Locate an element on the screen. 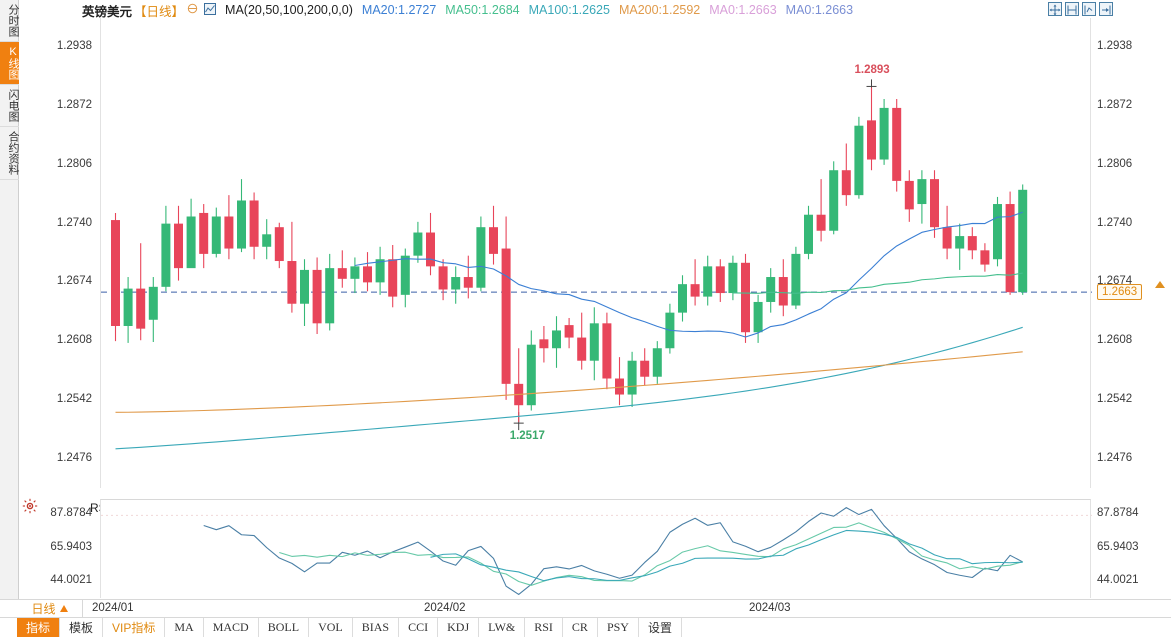 The height and width of the screenshot is (637, 1171). indicator-button-: 指标 is located at coordinates (39, 627).